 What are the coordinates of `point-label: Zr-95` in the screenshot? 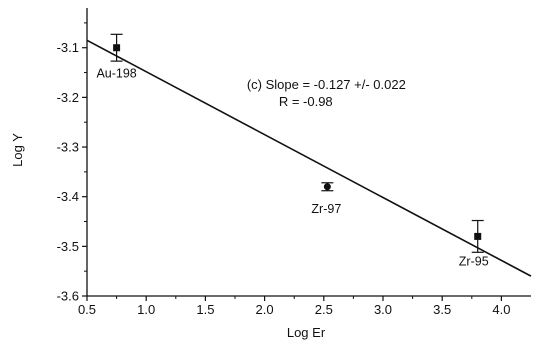 It's located at (474, 261).